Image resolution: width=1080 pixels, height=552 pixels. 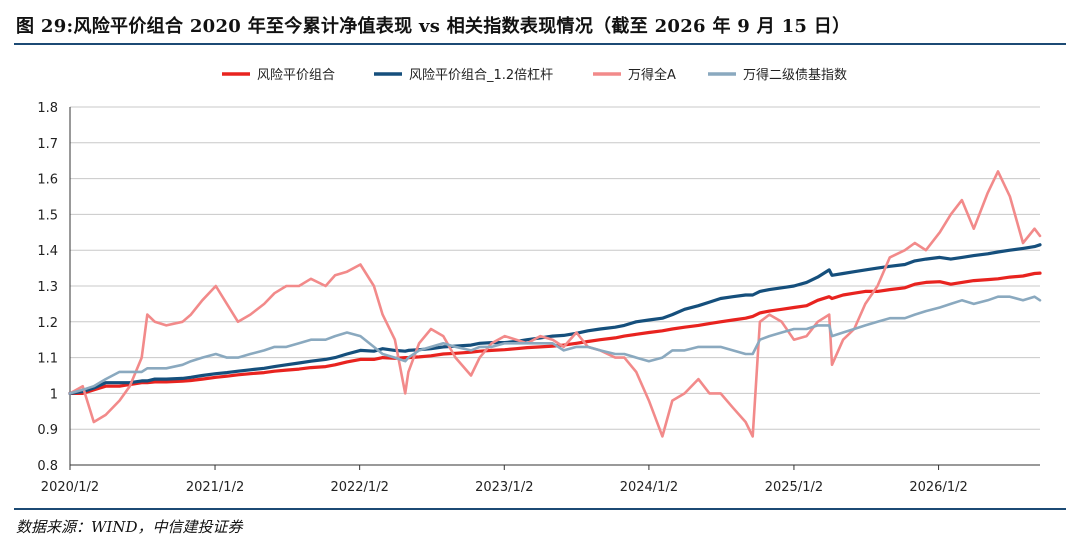 What do you see at coordinates (504, 487) in the screenshot?
I see `x-tick-label: 2023/1/2` at bounding box center [504, 487].